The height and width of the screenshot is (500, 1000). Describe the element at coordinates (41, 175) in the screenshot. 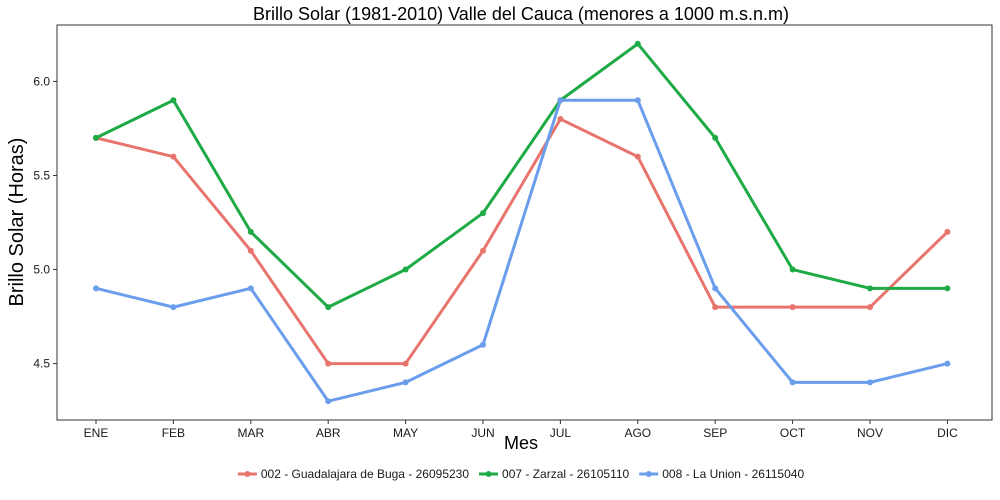

I see `y-tick-label: 5.5` at that location.